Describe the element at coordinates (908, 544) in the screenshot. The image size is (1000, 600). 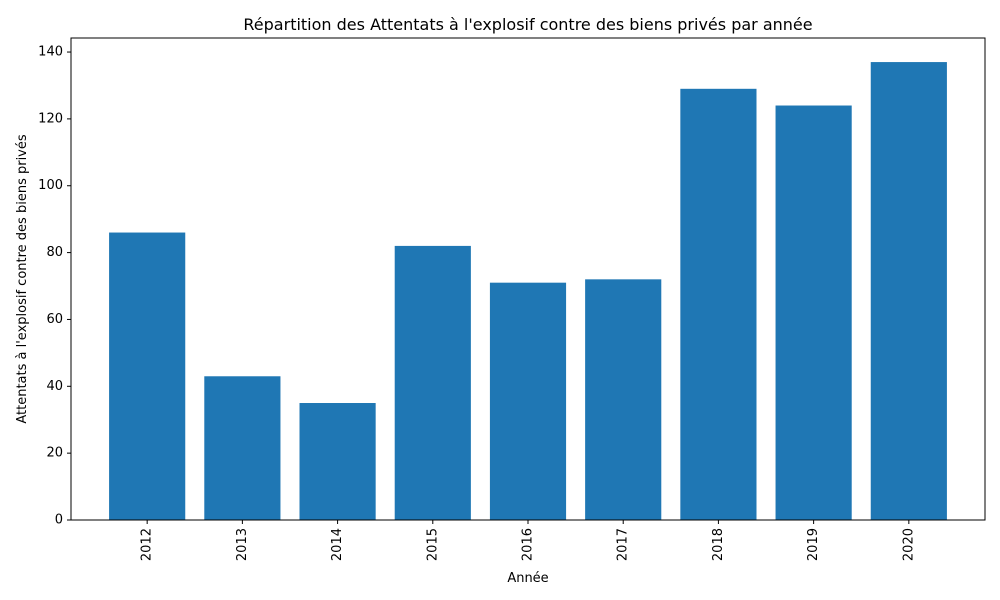
I see `x-tick-label: 2020` at that location.